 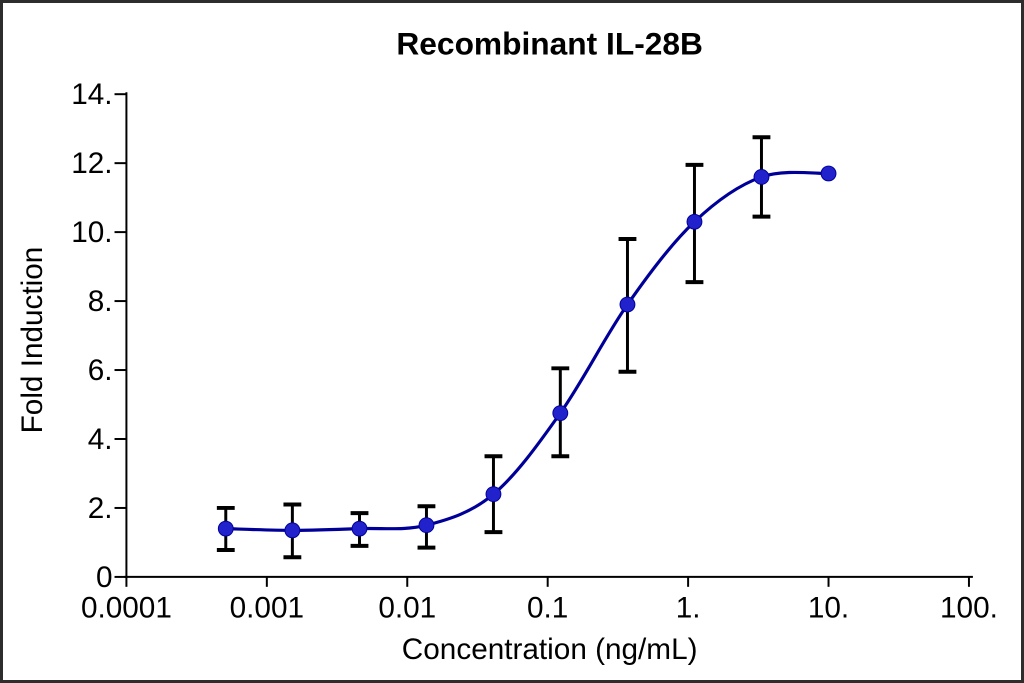 What do you see at coordinates (91, 163) in the screenshot?
I see `y-tick-label: 12.` at bounding box center [91, 163].